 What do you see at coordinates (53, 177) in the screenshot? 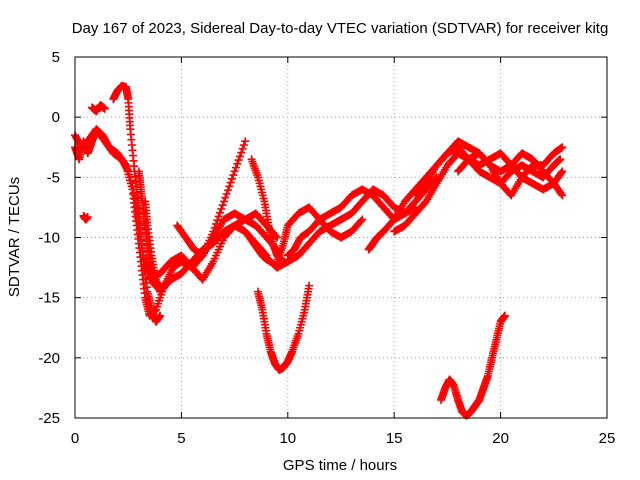
I see `y-tick-label: -5` at bounding box center [53, 177].